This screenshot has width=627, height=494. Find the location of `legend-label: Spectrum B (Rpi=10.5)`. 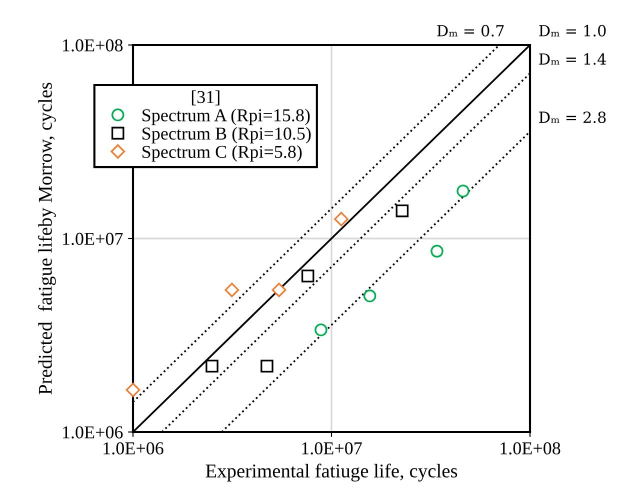

legend-label: Spectrum B (Rpi=10.5) is located at coordinates (226, 135).